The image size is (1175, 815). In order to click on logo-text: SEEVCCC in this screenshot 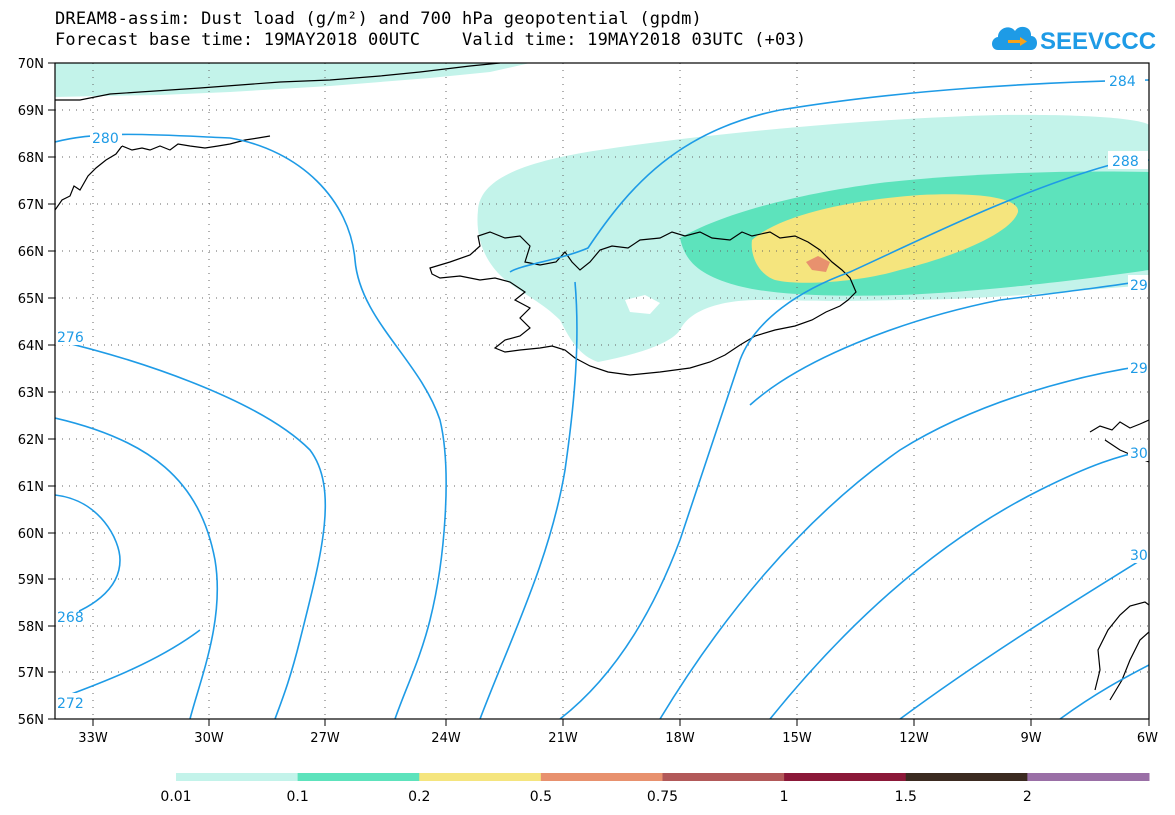, I will do `click(1098, 41)`.